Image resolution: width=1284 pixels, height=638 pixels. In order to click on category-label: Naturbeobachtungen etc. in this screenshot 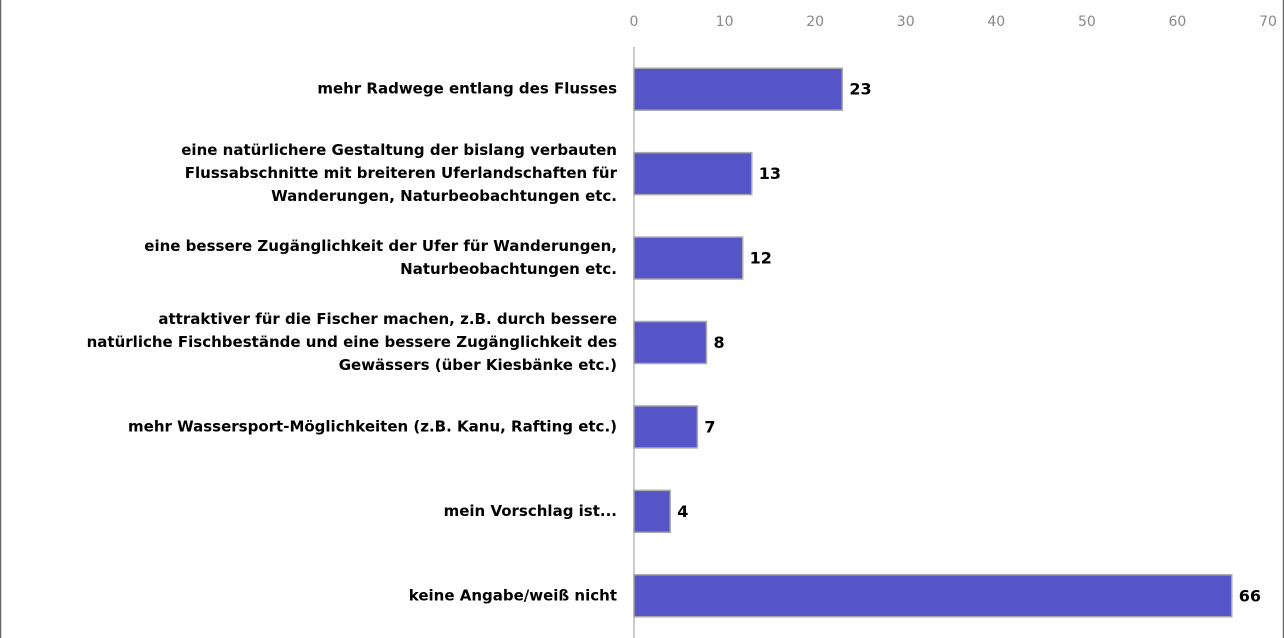, I will do `click(508, 269)`.